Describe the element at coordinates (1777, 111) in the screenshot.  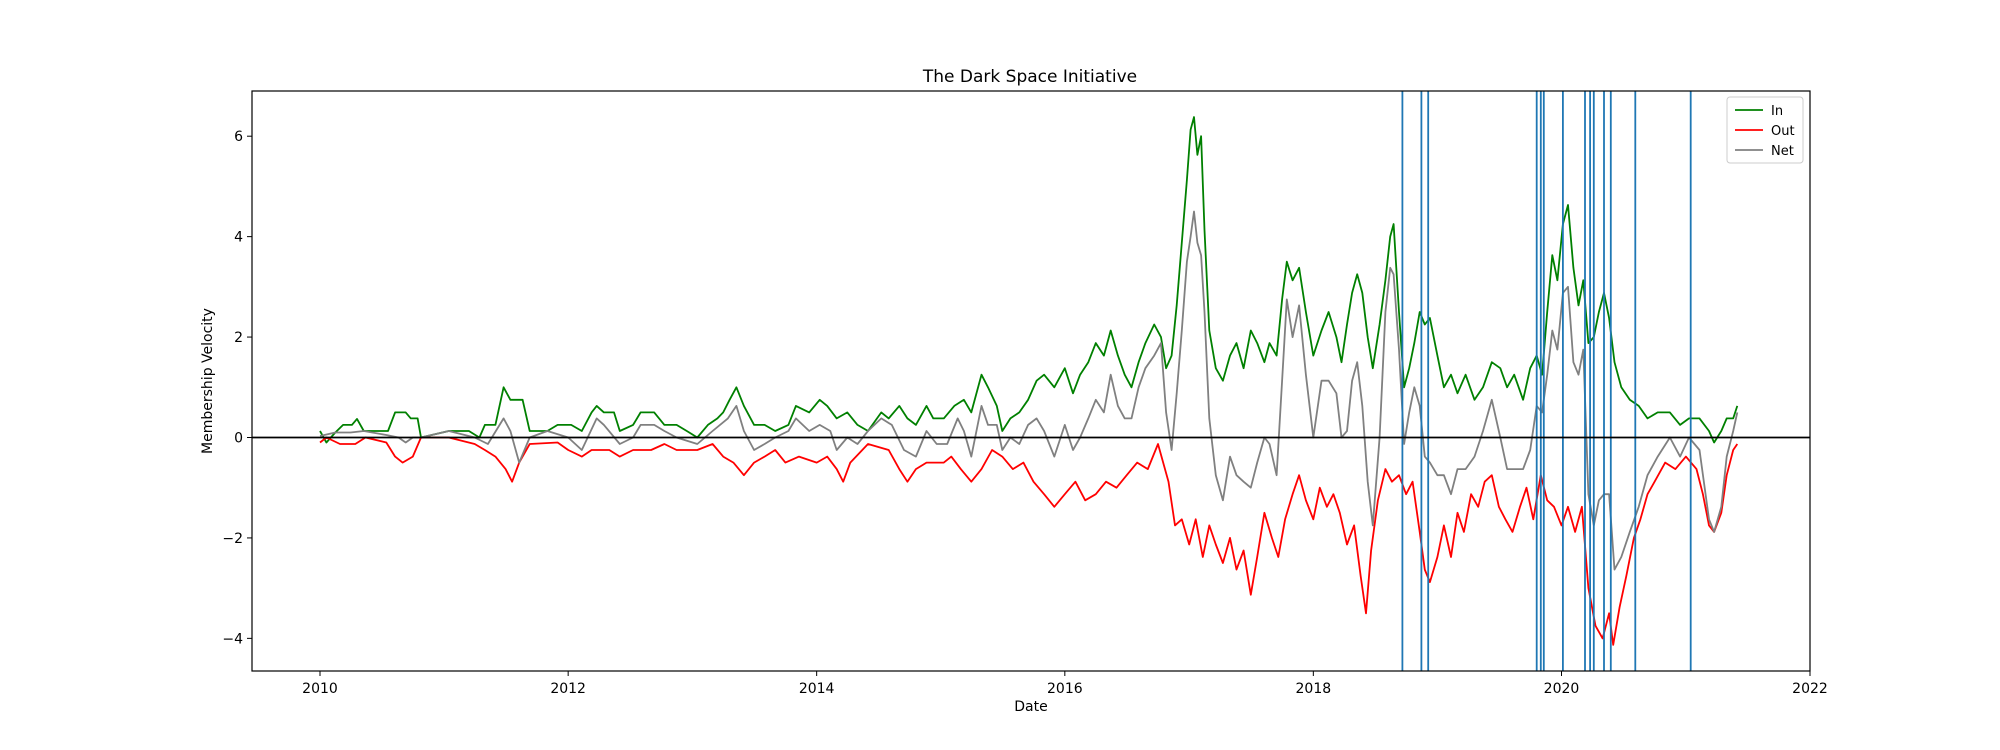
I see `legend-label-in: In` at that location.